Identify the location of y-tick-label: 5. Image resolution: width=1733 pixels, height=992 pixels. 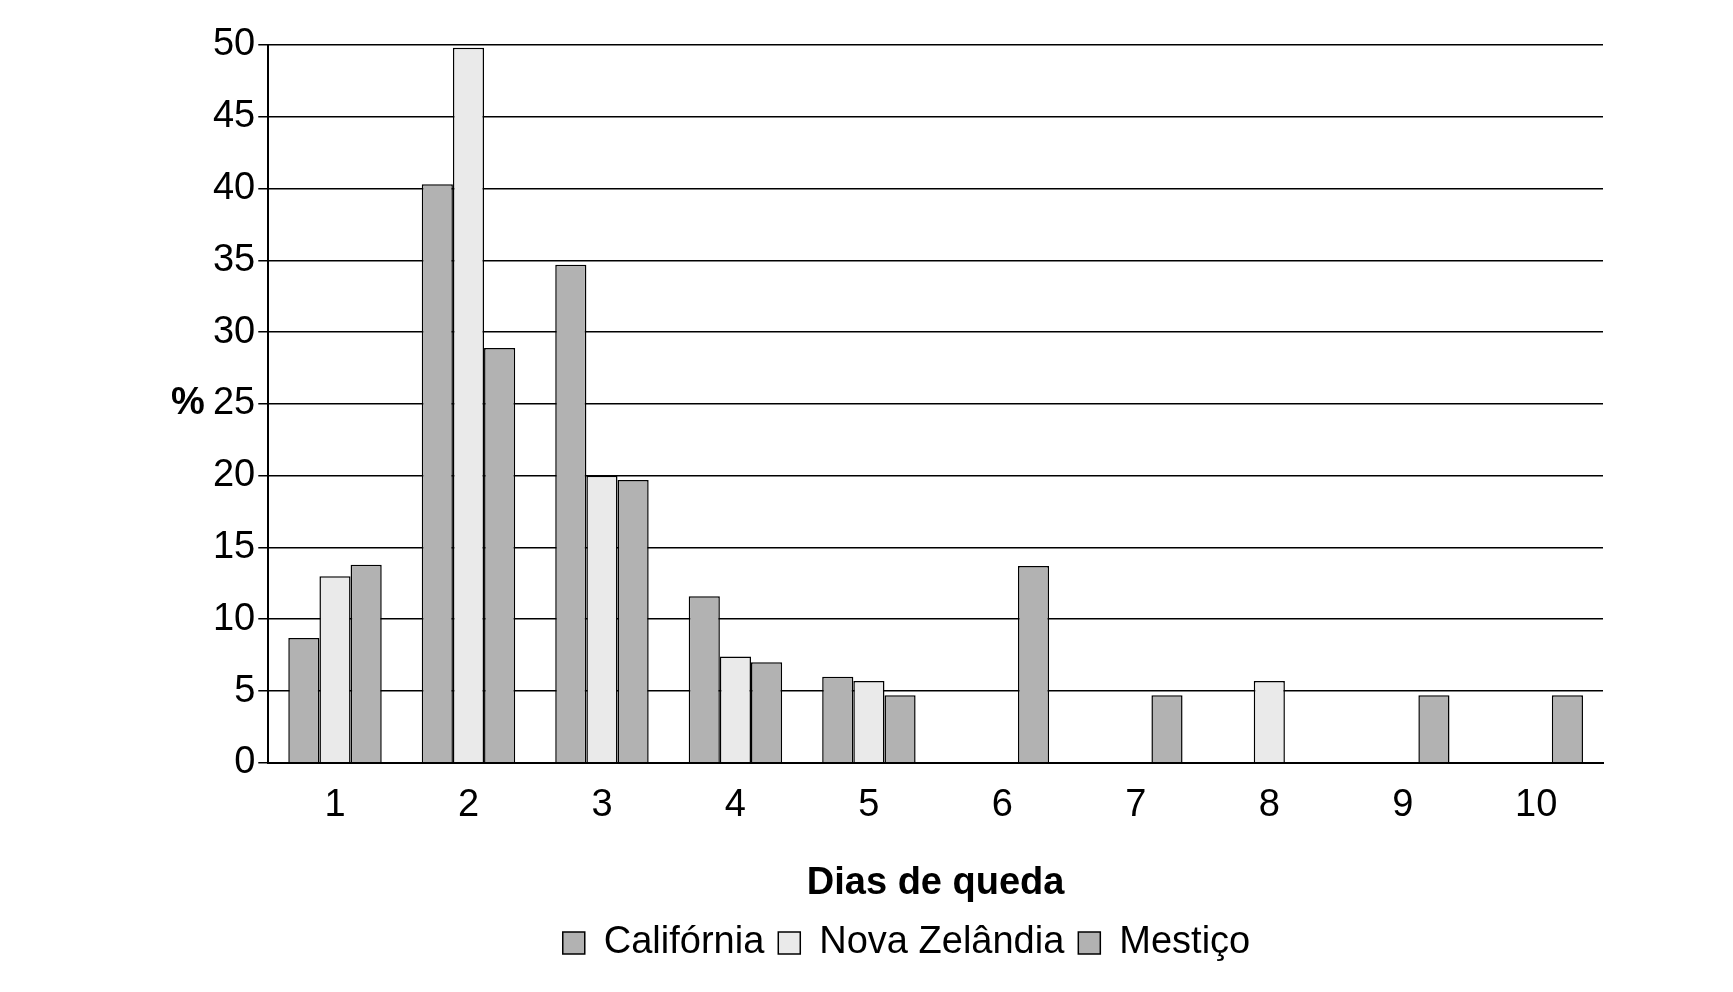
(245, 688).